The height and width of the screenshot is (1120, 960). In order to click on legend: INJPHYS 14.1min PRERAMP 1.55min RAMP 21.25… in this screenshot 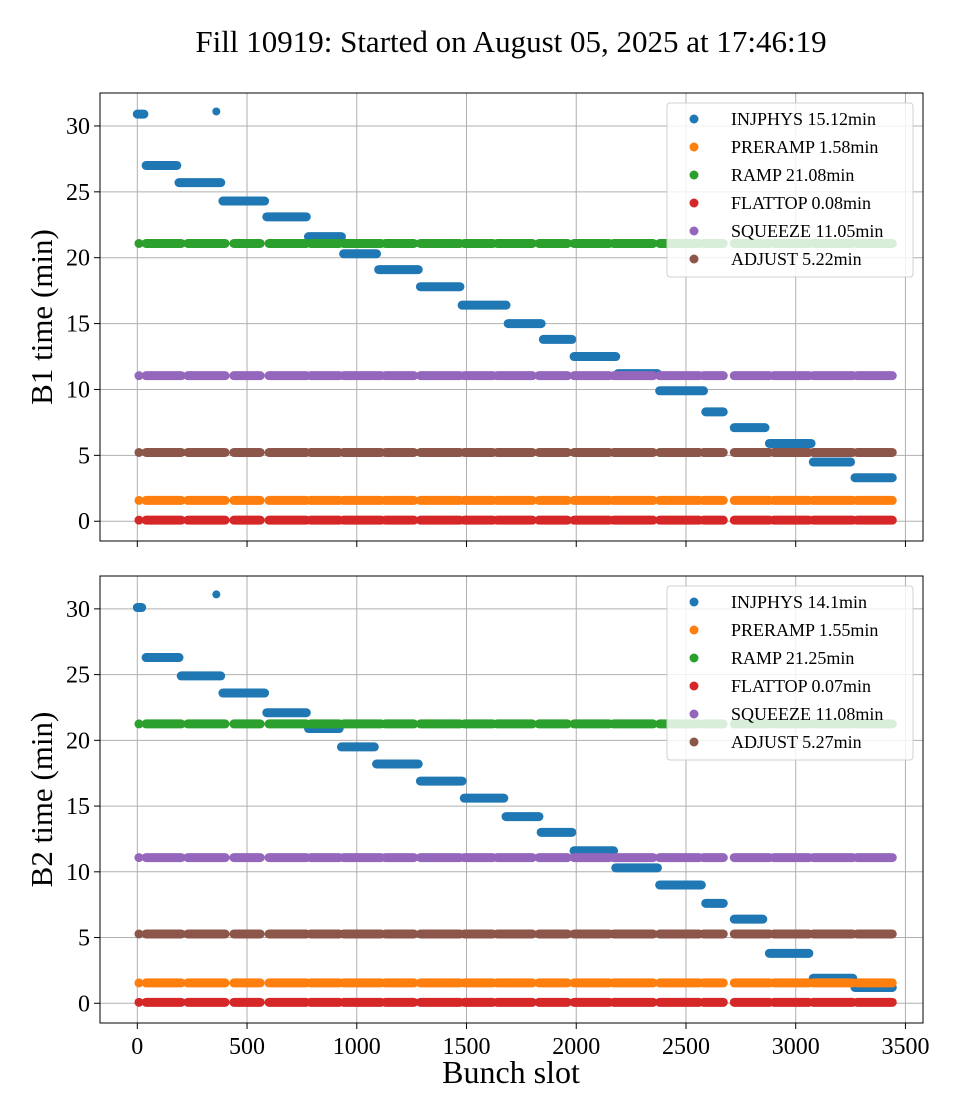, I will do `click(790, 673)`.